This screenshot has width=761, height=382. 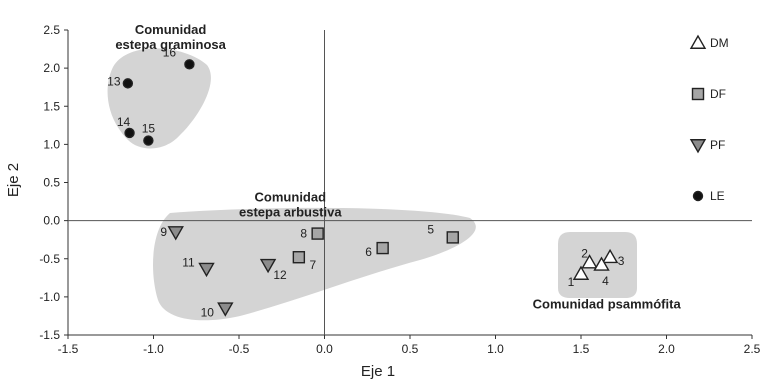 I want to click on legend-label: DF, so click(x=718, y=94).